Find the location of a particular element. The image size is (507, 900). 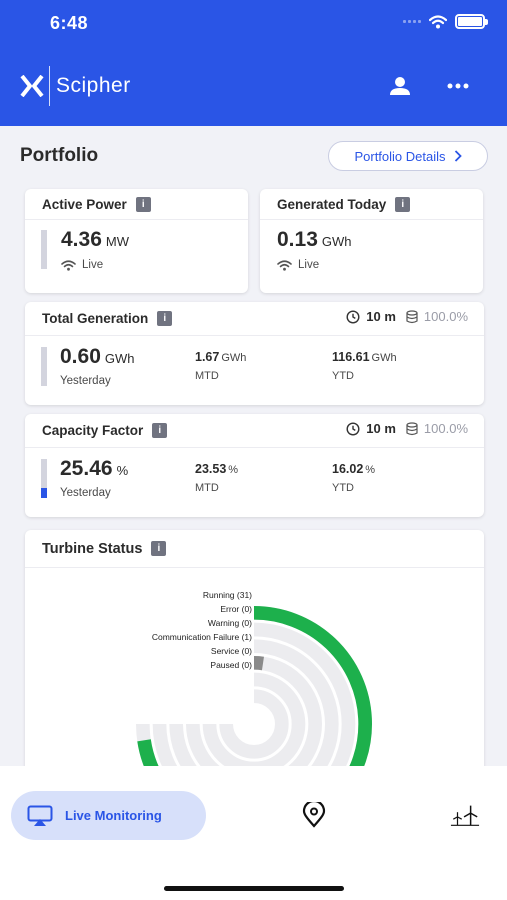

active-power-value: 4.36 MW is located at coordinates (95, 240).